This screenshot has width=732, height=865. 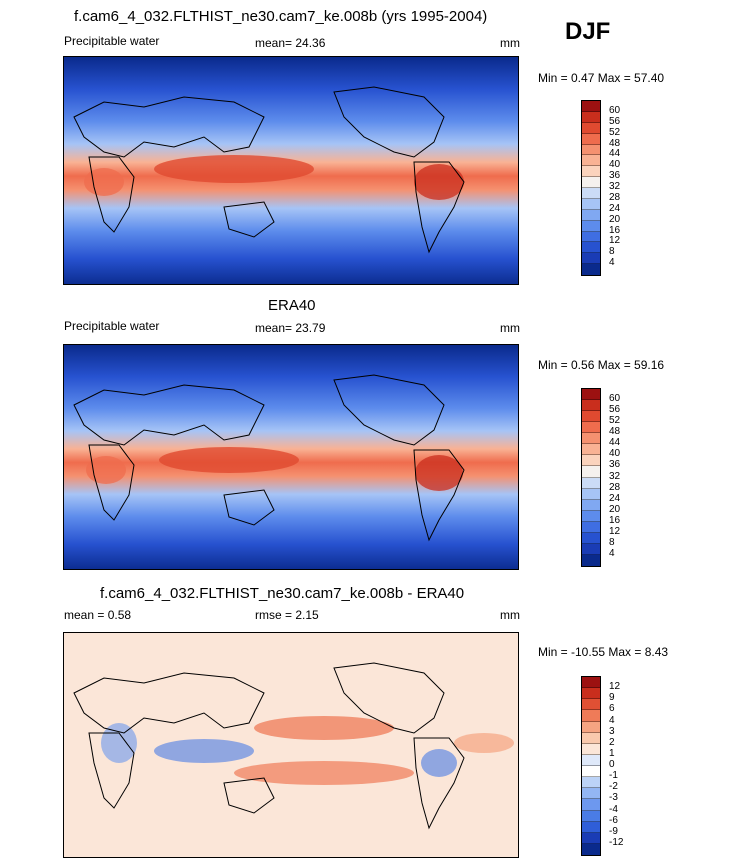 I want to click on panel3-indian-negative, so click(x=204, y=751).